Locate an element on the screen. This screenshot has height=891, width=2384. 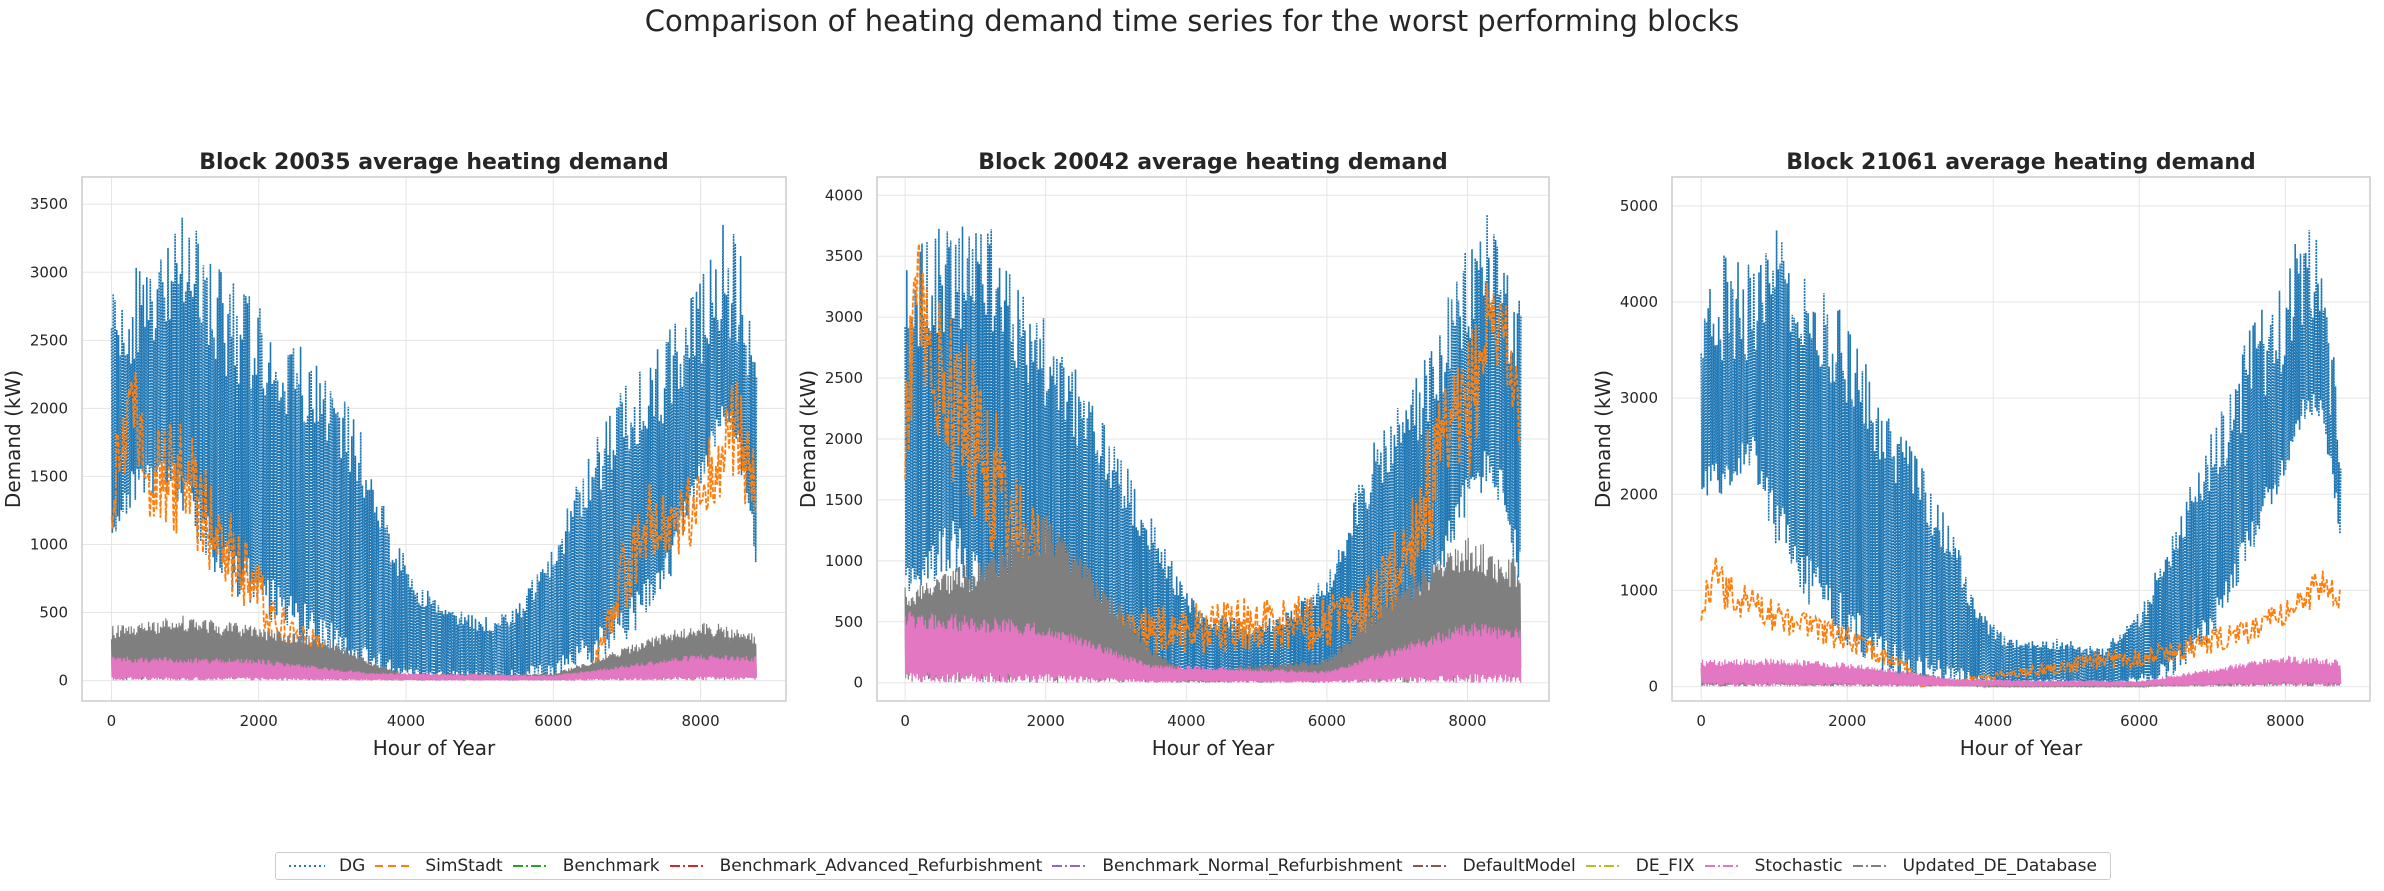
legend-item-de-fix: DE_FIX is located at coordinates (1640, 866).